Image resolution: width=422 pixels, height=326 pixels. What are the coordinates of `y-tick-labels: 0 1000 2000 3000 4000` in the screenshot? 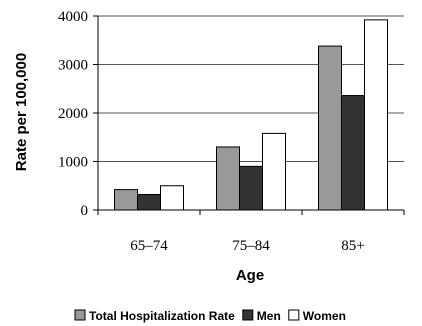 It's located at (73, 114).